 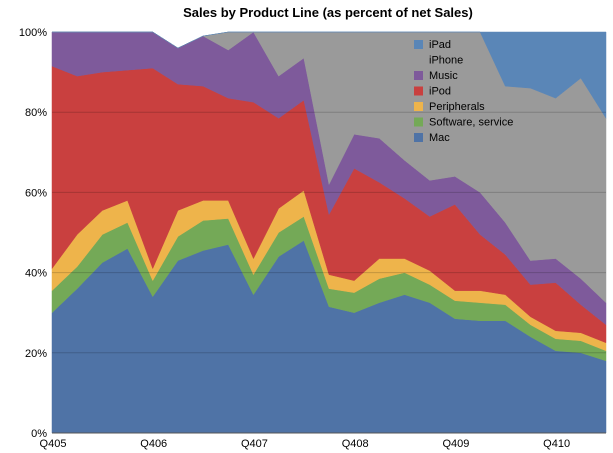 I want to click on legend-label: iPad, so click(x=440, y=45).